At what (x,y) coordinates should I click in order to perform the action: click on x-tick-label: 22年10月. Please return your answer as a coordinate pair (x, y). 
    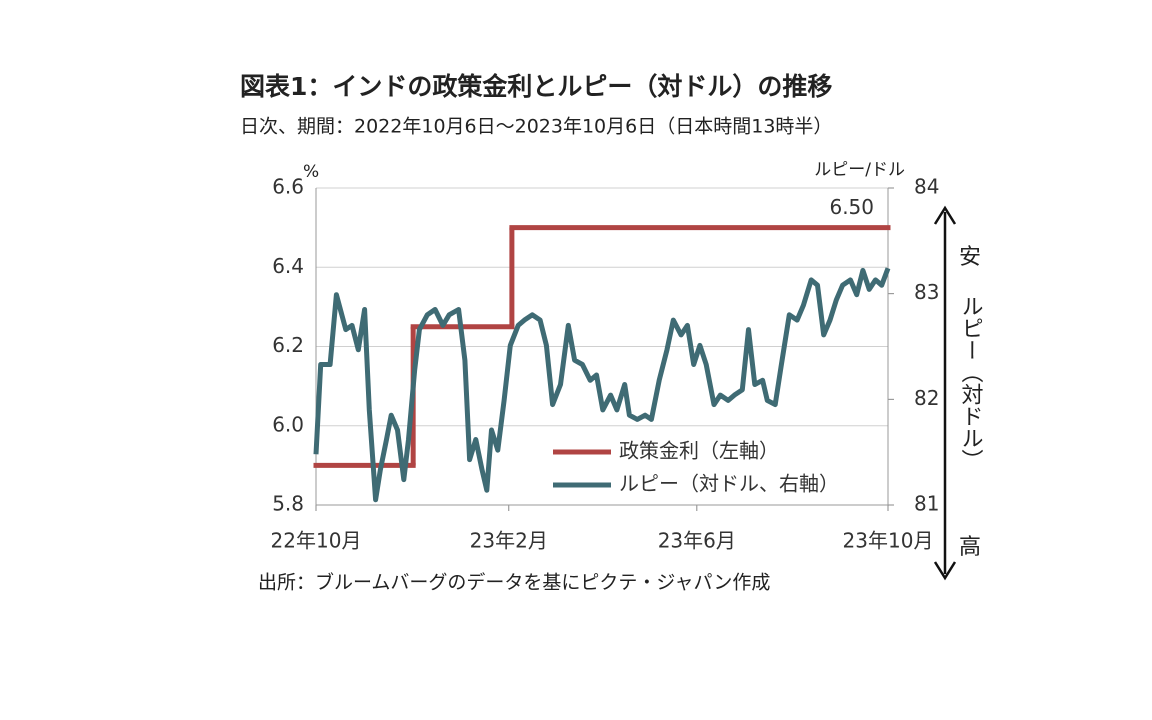
    Looking at the image, I should click on (316, 541).